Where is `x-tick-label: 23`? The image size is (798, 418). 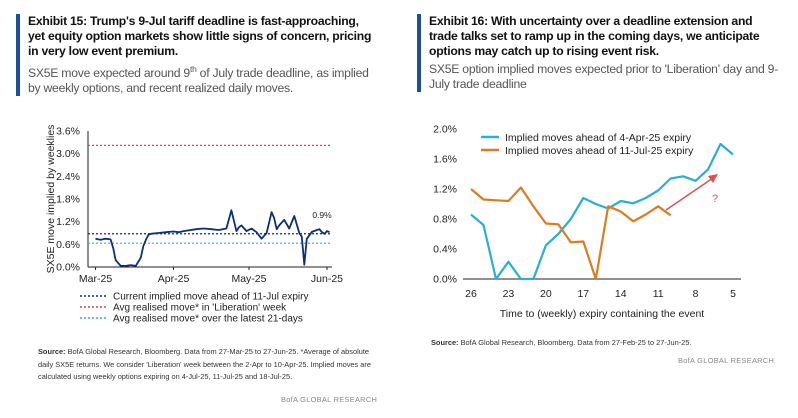 x-tick-label: 23 is located at coordinates (509, 294).